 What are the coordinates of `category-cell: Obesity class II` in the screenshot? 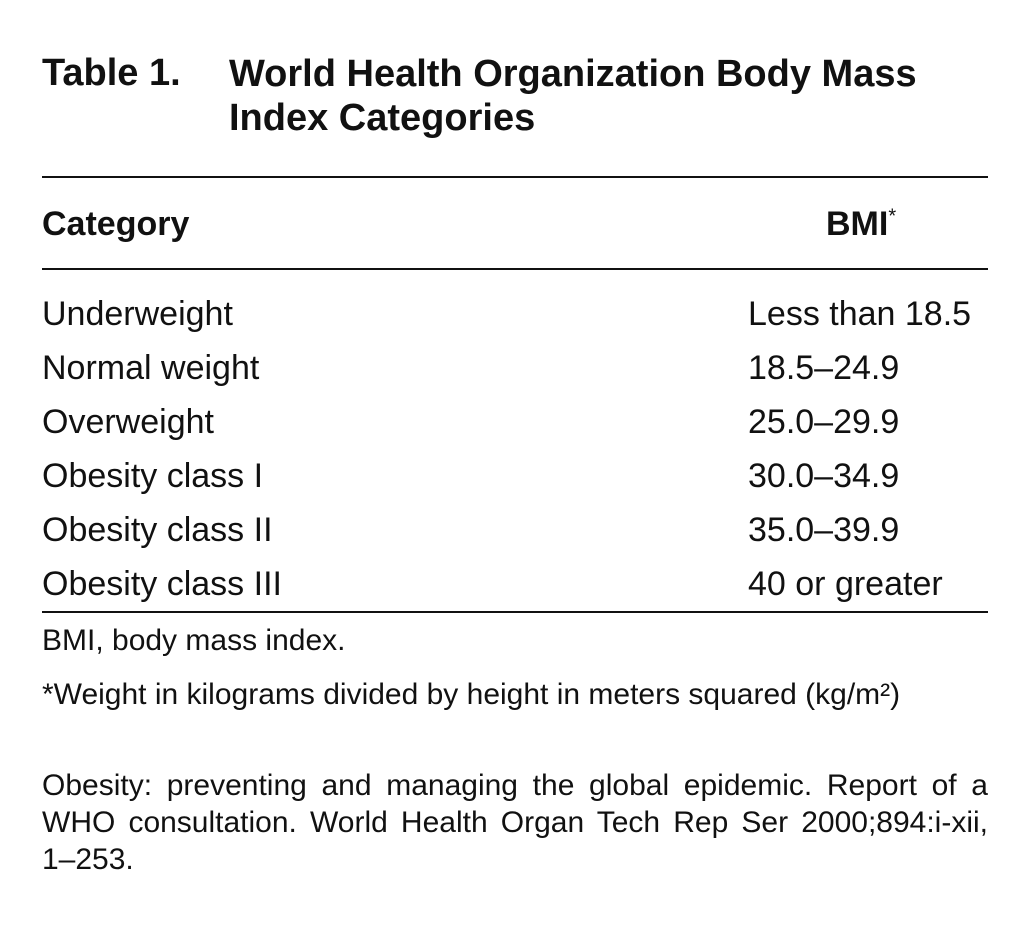 It's located at (157, 530).